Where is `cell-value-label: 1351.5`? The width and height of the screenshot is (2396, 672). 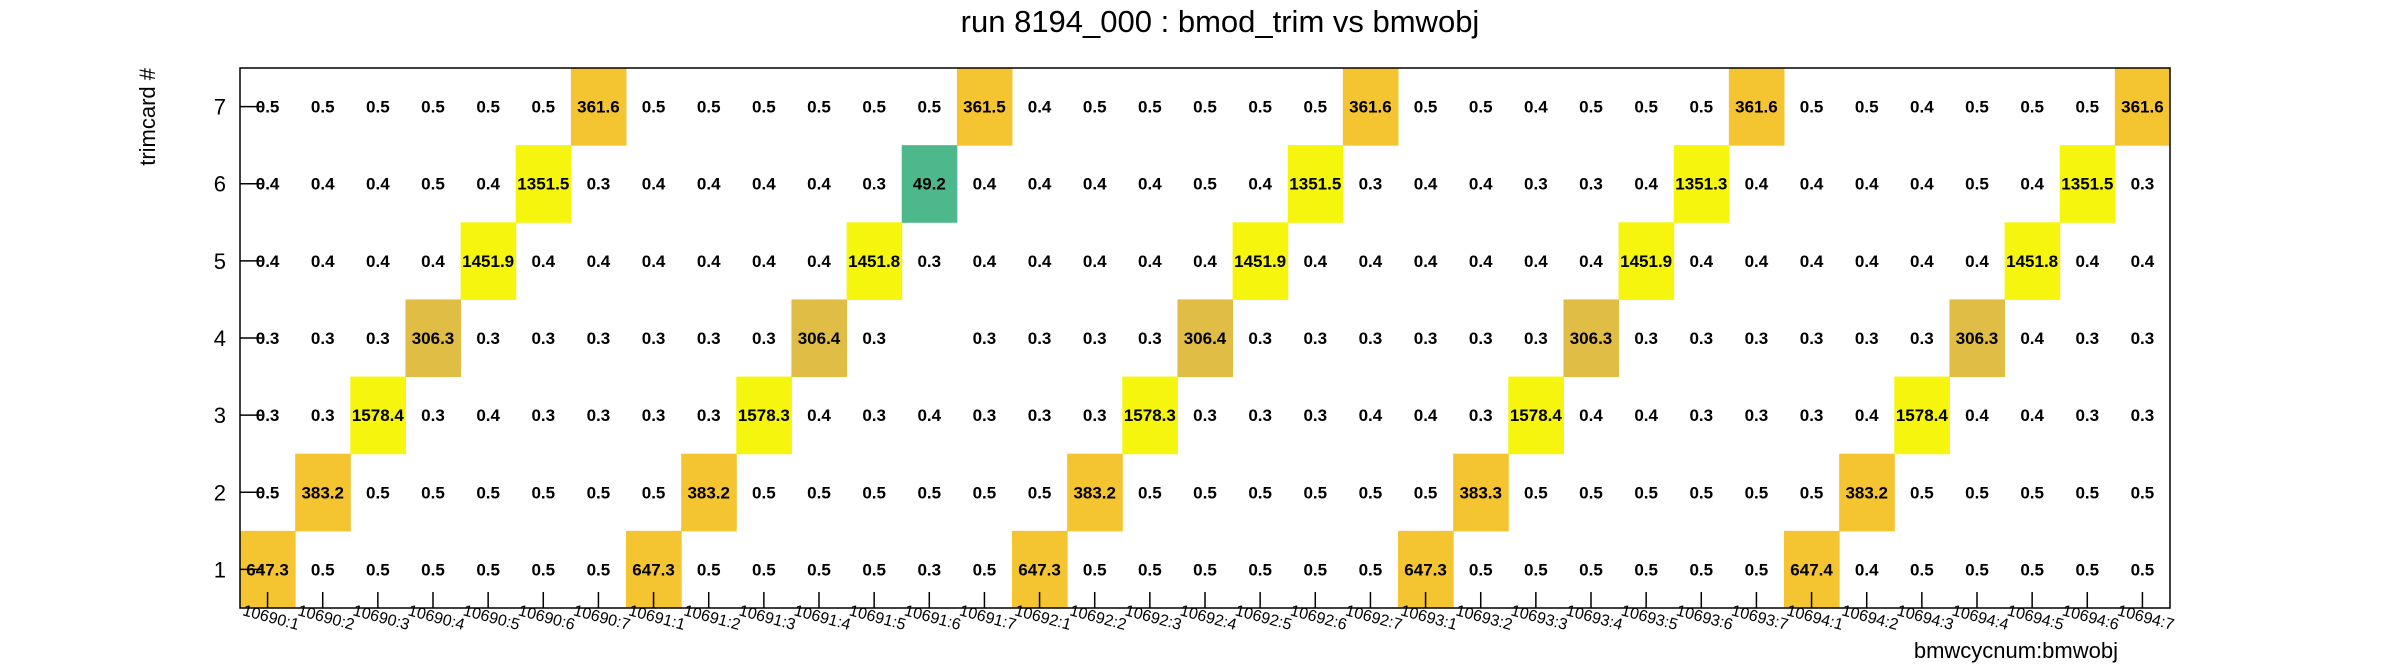 cell-value-label: 1351.5 is located at coordinates (1315, 184).